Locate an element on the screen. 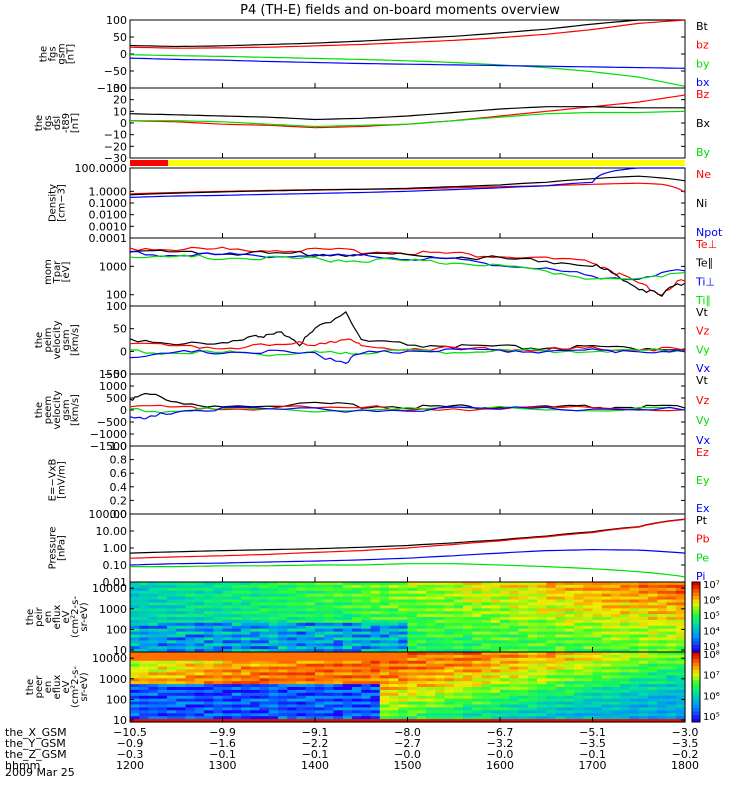 This screenshot has width=750, height=800. y-tick-label: 100 is located at coordinates (116, 295).